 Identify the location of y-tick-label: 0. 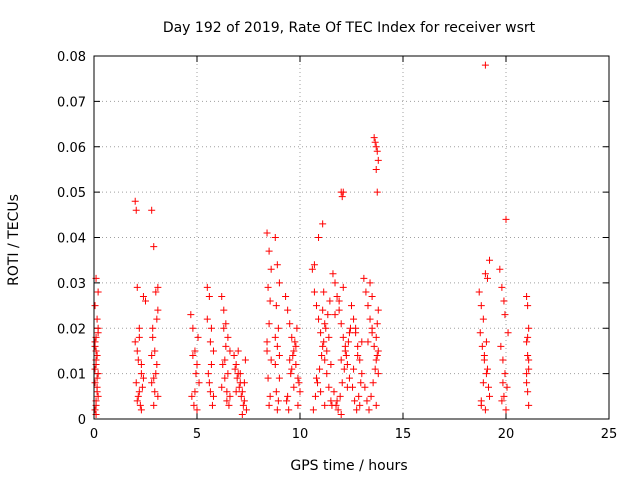
(82, 420).